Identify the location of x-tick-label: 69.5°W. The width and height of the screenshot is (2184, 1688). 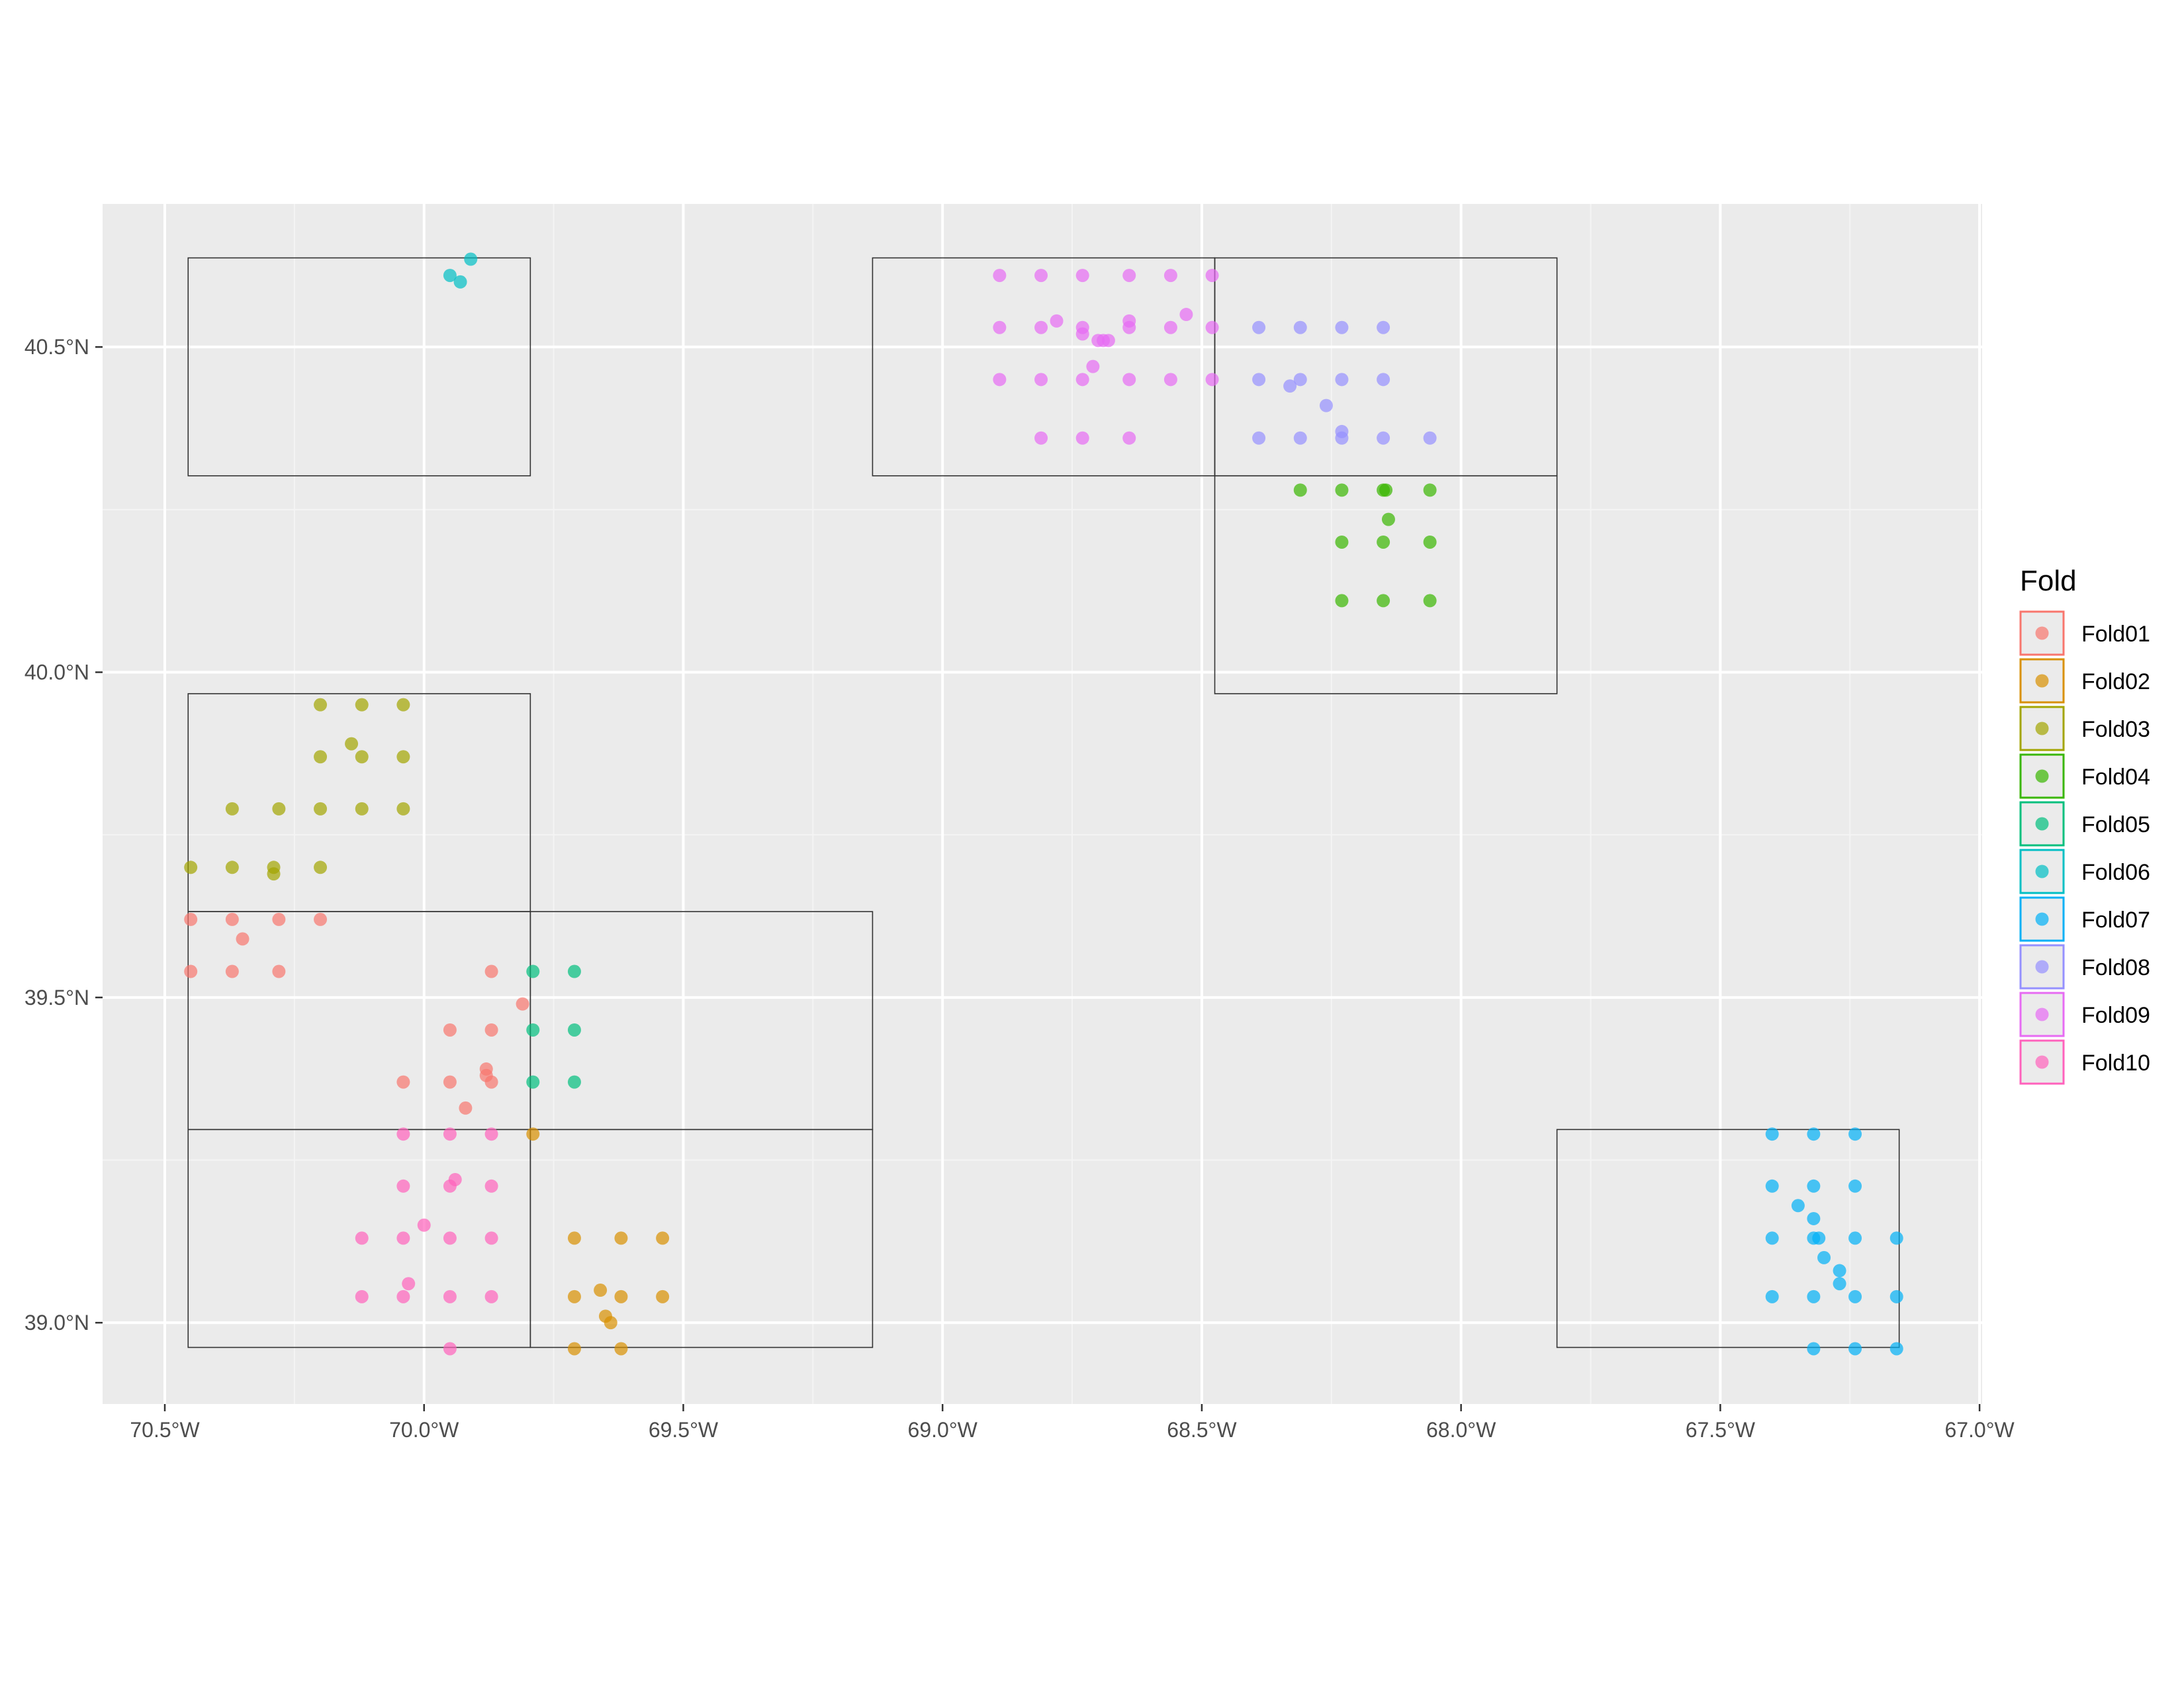
(684, 1430).